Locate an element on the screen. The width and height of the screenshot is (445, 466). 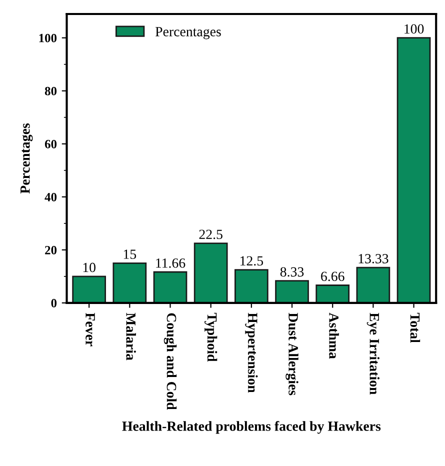
y-tick-label: 80 is located at coordinates (50, 91).